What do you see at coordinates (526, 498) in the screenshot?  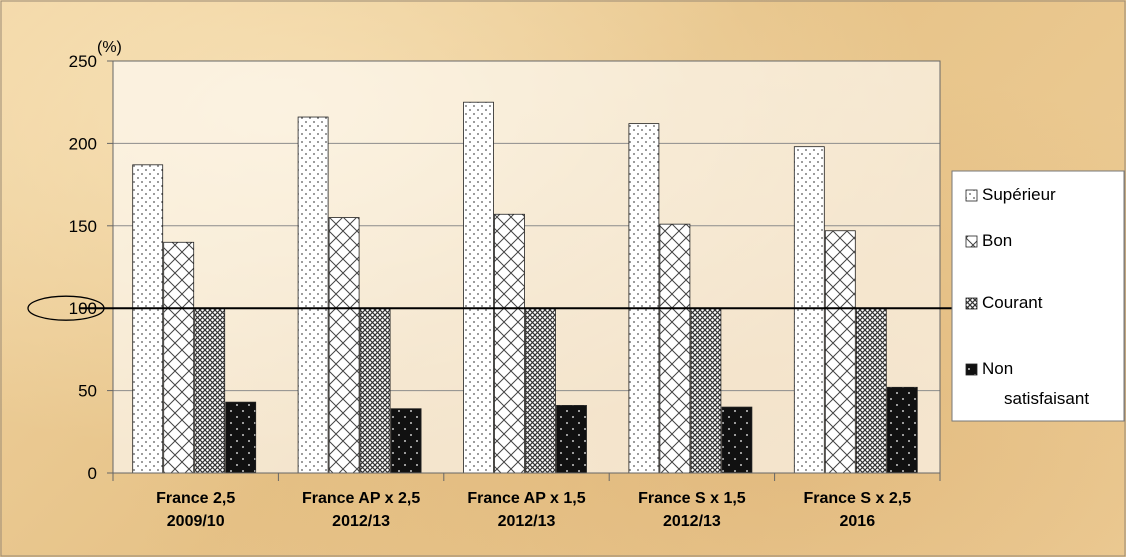 I see `x-category-label-line: France AP x 1,5` at bounding box center [526, 498].